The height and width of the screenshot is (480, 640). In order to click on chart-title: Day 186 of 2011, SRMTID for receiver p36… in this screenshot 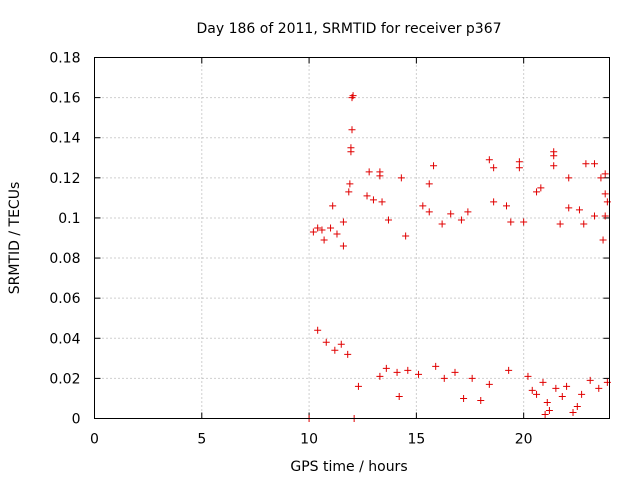, I will do `click(348, 29)`.